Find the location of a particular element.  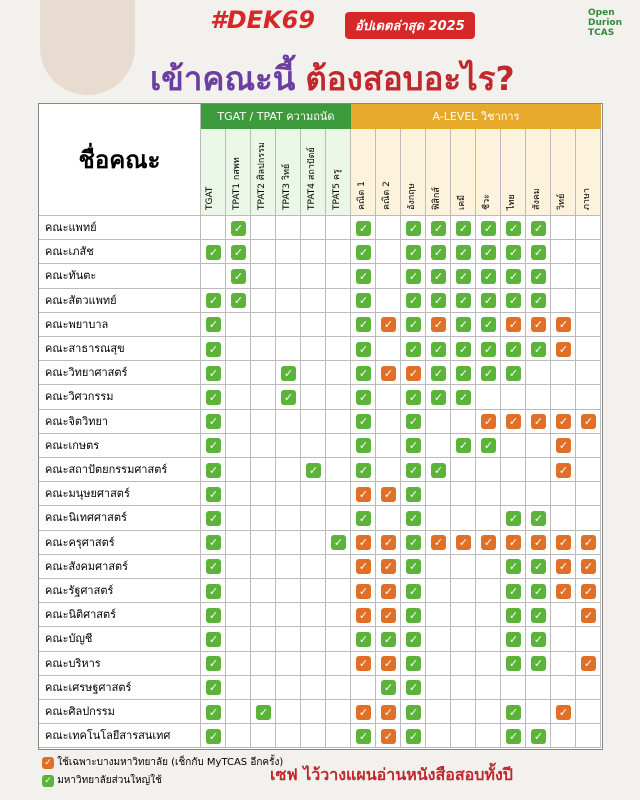

column-header: TPAT5 ครู is located at coordinates (337, 189).